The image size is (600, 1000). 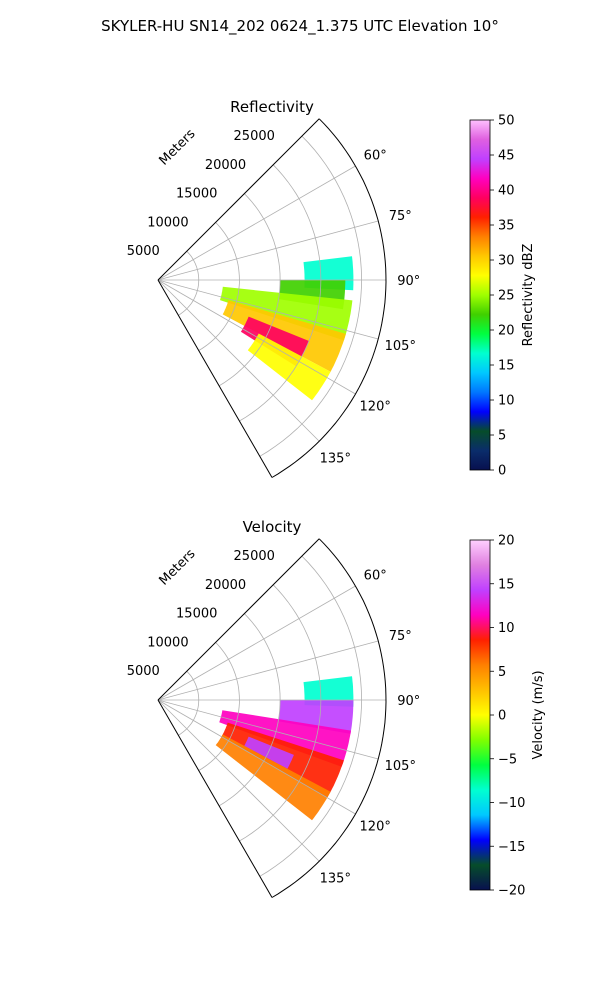 I want to click on reflectivity-echo-layer, so click(x=287, y=328).